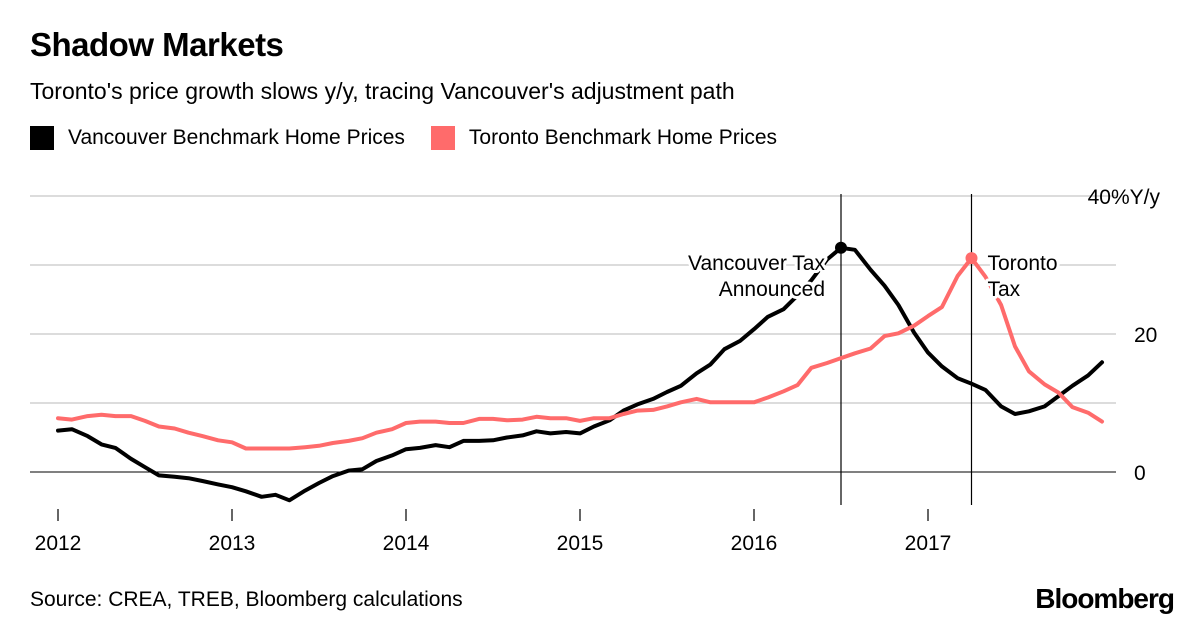 The image size is (1200, 627). What do you see at coordinates (971, 258) in the screenshot?
I see `annotation-marker-tor` at bounding box center [971, 258].